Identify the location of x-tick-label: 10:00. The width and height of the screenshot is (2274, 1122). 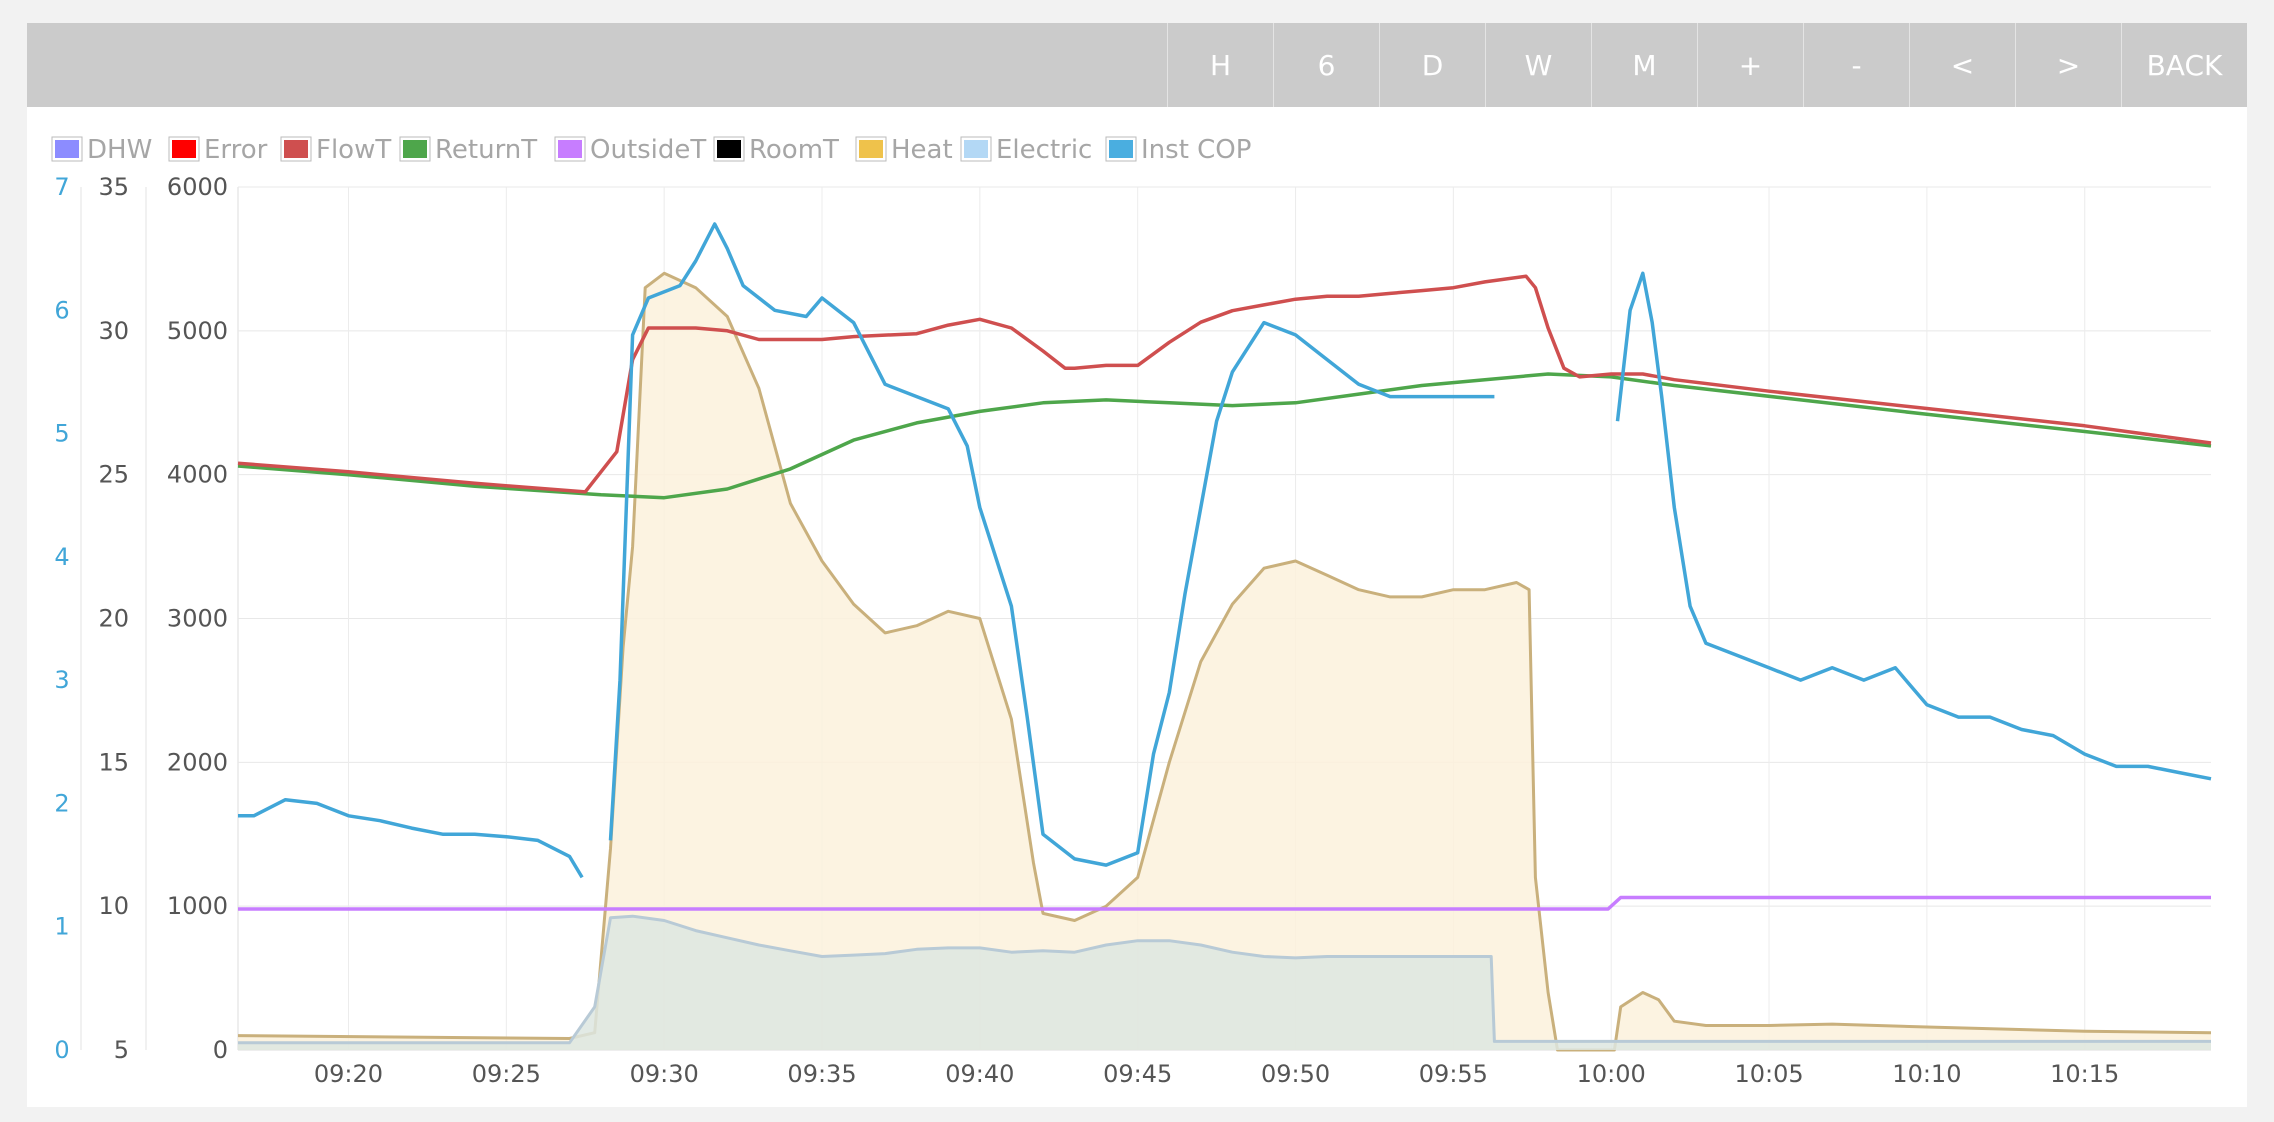
(1611, 1074).